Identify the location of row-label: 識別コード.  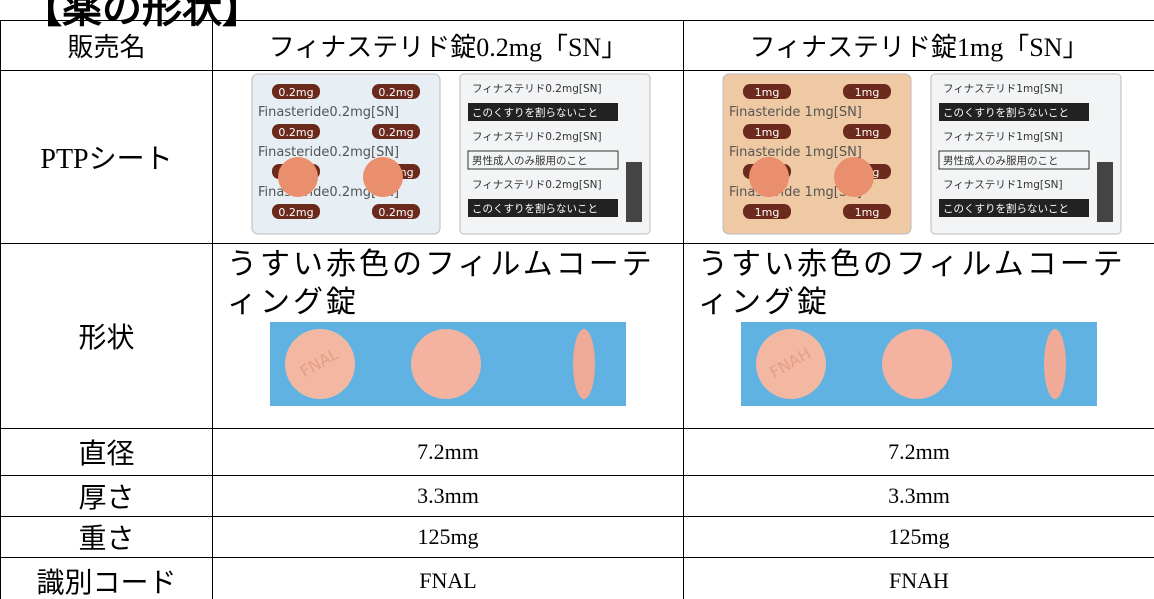
(106, 578).